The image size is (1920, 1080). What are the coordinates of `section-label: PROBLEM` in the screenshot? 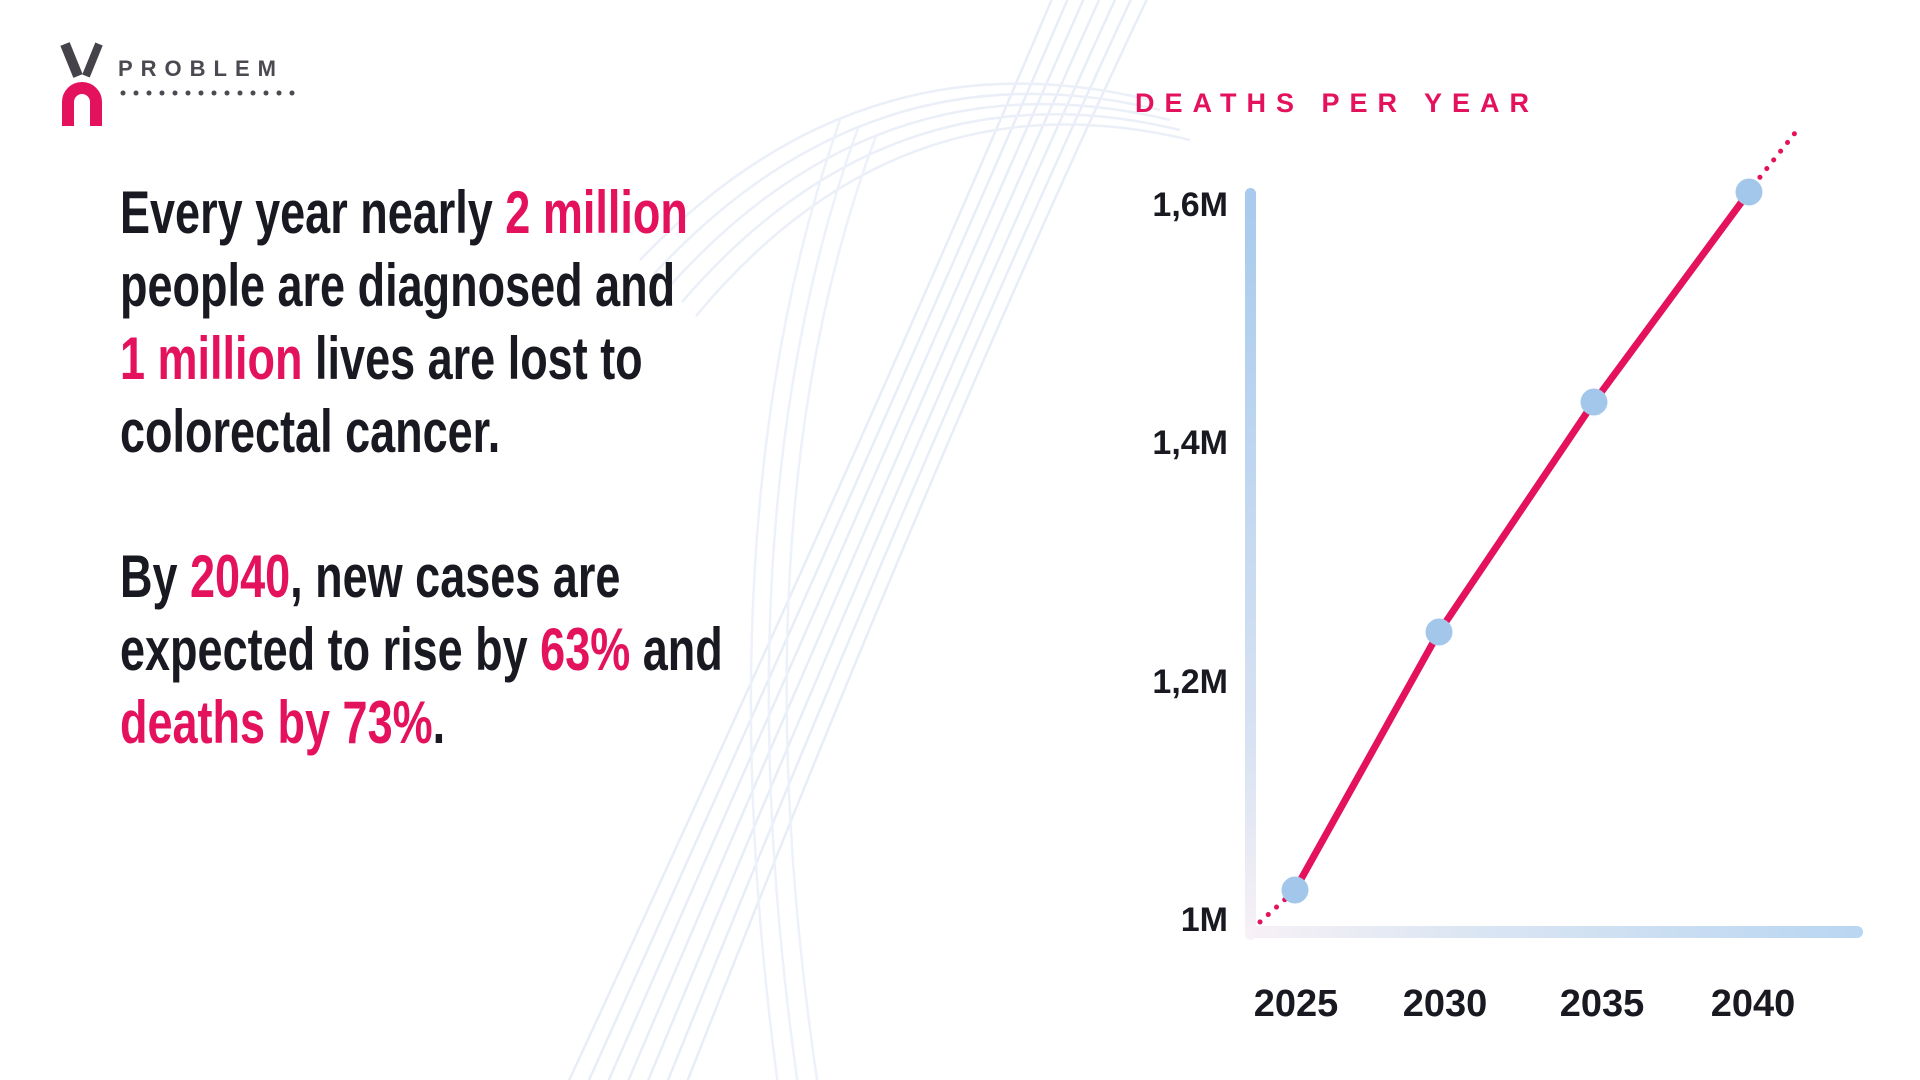 It's located at (201, 68).